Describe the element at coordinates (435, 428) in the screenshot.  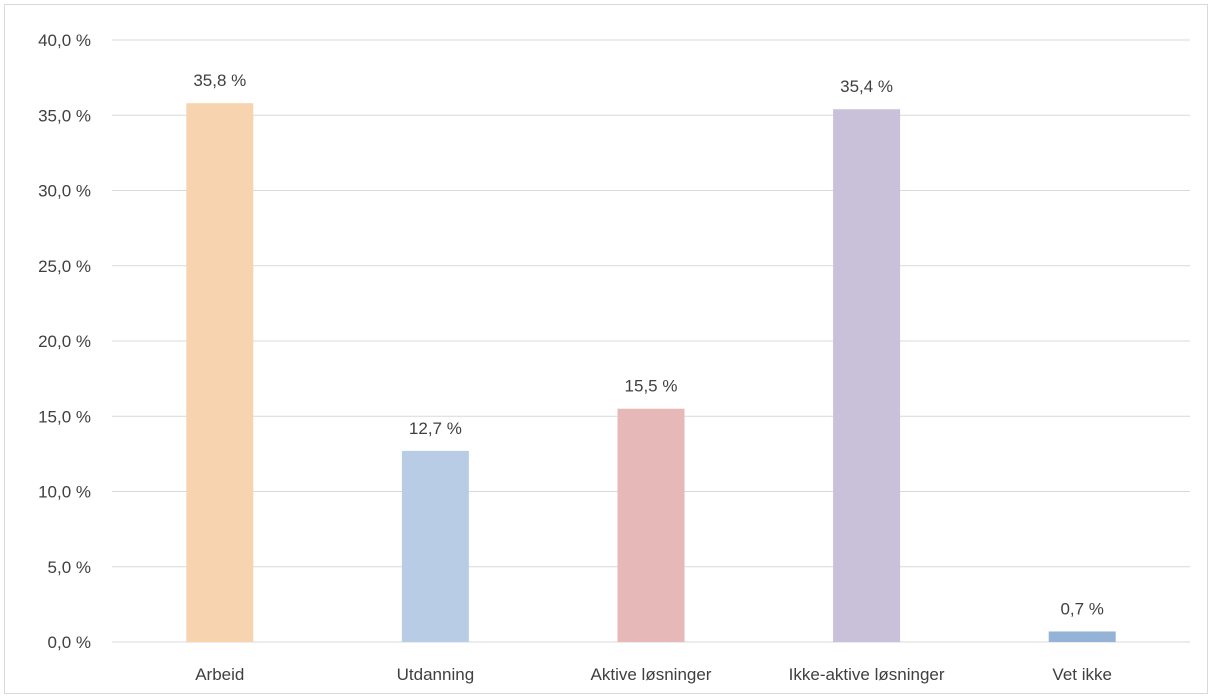
I see `data-label: 12,7 %` at that location.